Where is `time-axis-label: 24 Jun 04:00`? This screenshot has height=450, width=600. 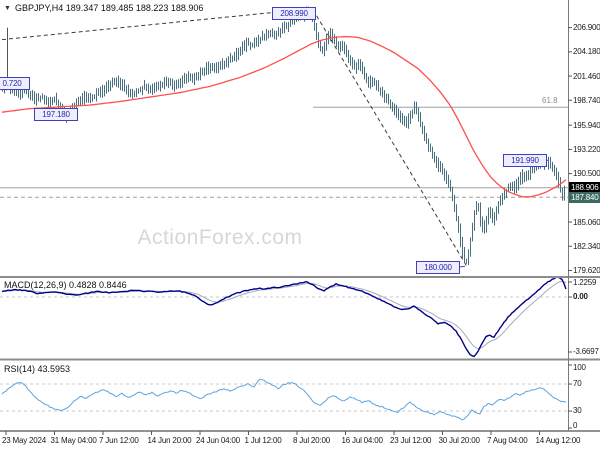 time-axis-label: 24 Jun 04:00 is located at coordinates (218, 440).